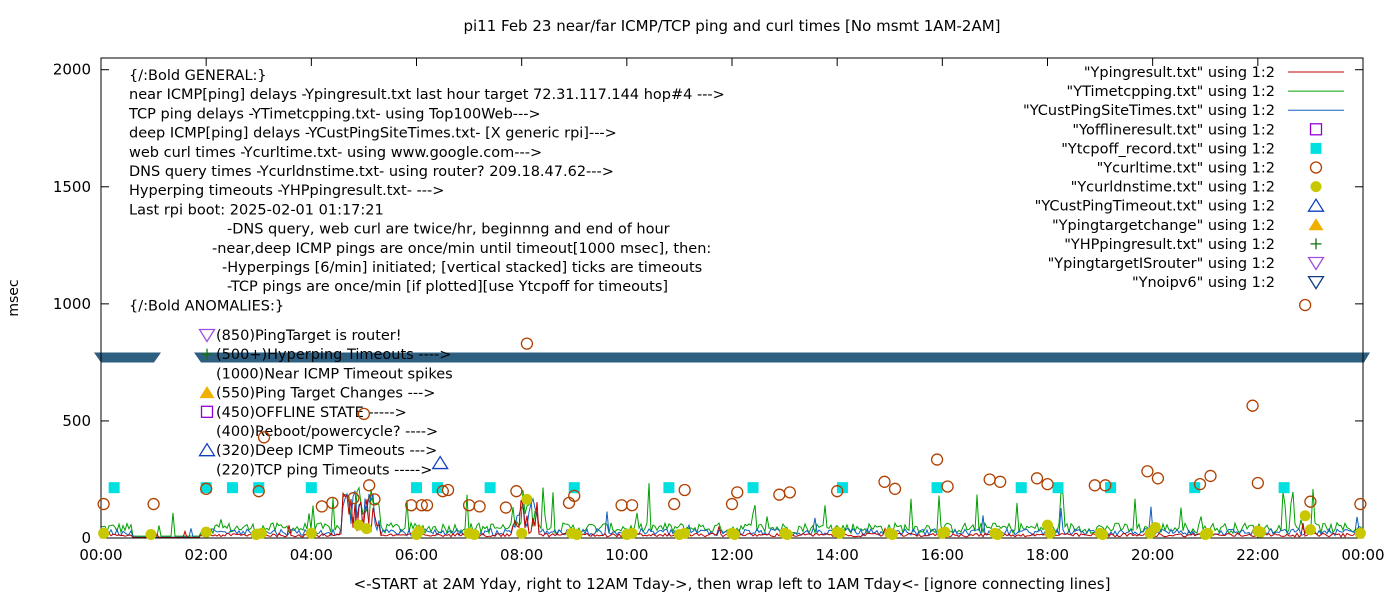  I want to click on anomaly-label: (1000)Near ICMP Timeout spikes, so click(334, 374).